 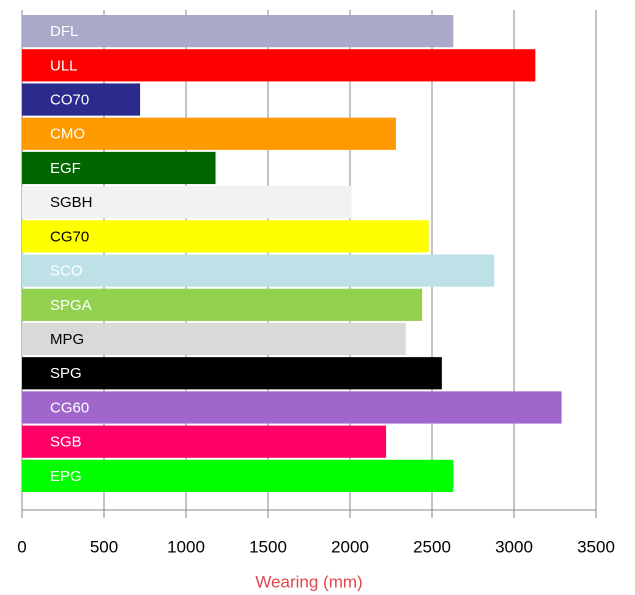 I want to click on x-tick-label: 500, so click(x=104, y=546).